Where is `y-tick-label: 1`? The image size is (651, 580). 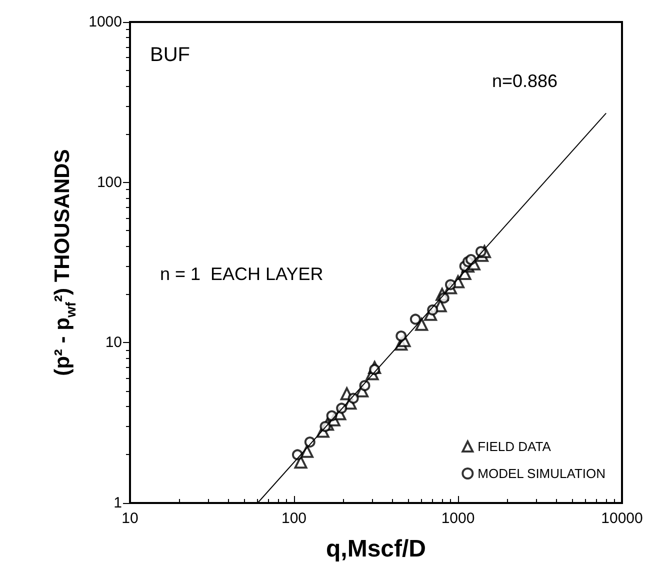
y-tick-label: 1 is located at coordinates (118, 503).